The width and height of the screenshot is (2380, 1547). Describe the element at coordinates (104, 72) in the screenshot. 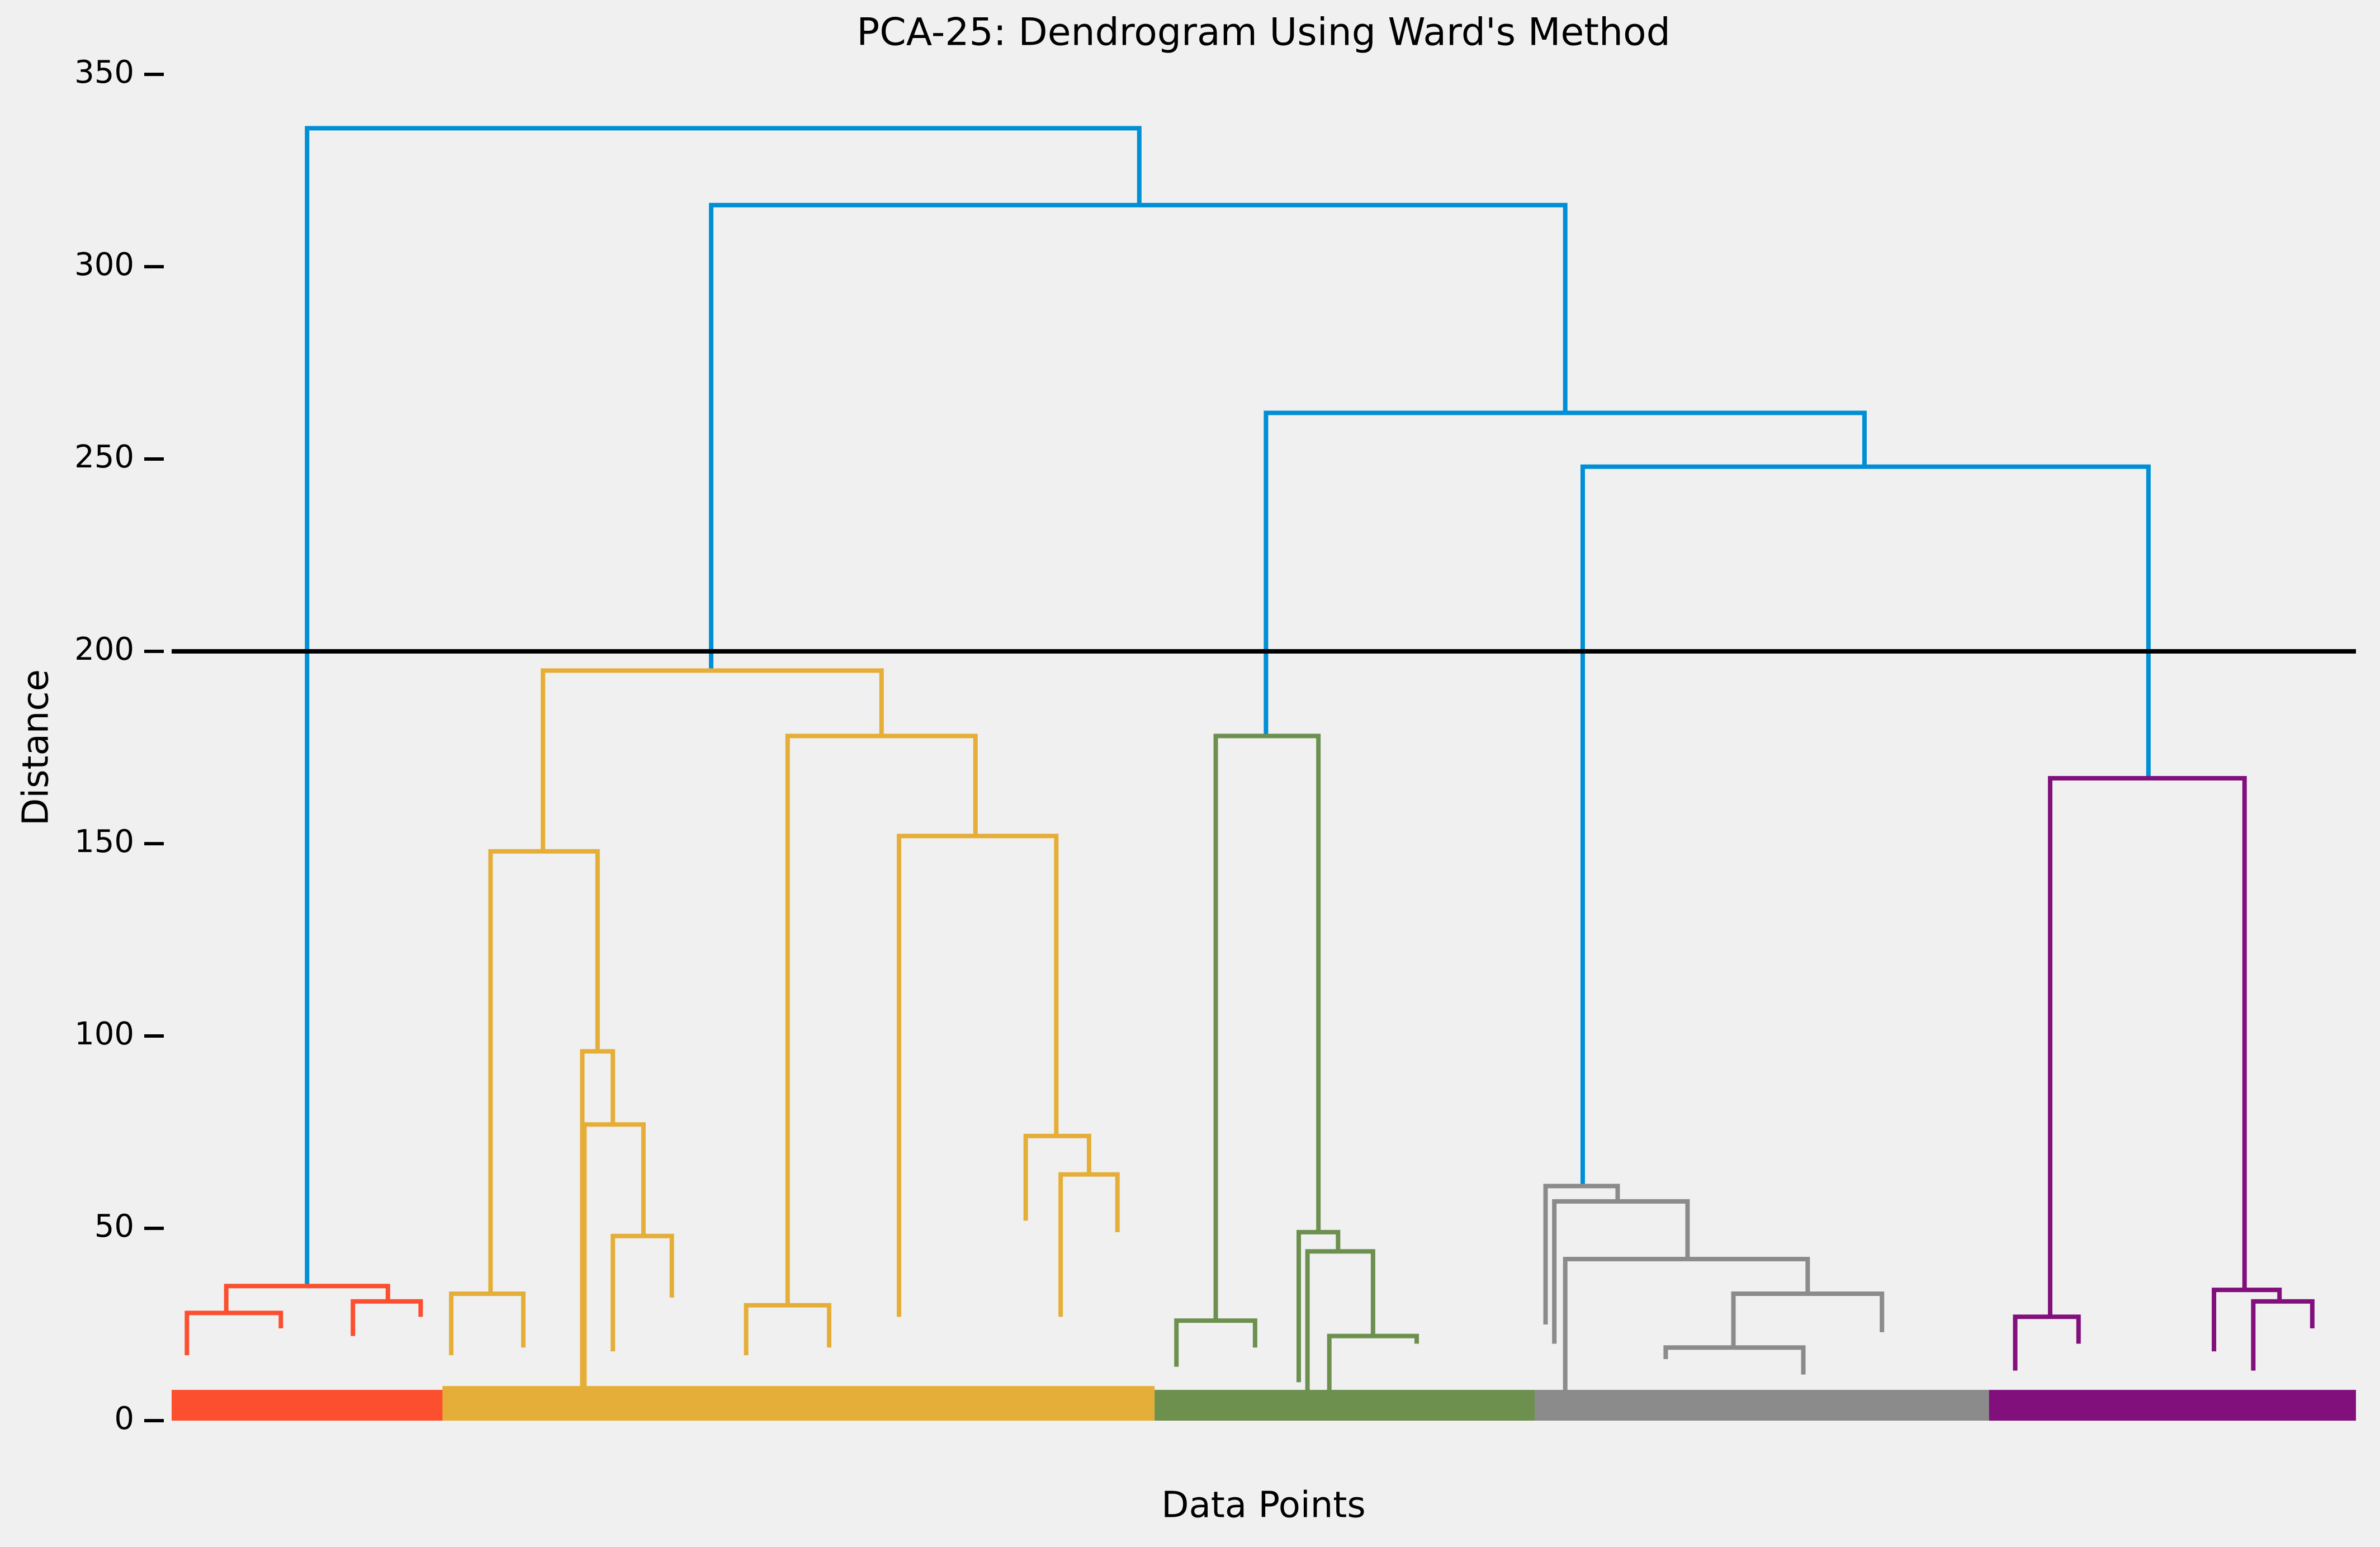

I see `y-tick-label: 350` at that location.